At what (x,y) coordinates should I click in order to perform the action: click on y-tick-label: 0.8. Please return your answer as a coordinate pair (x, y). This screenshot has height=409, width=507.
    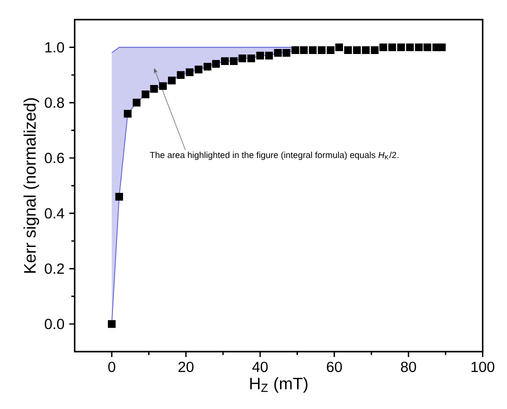
    Looking at the image, I should click on (54, 102).